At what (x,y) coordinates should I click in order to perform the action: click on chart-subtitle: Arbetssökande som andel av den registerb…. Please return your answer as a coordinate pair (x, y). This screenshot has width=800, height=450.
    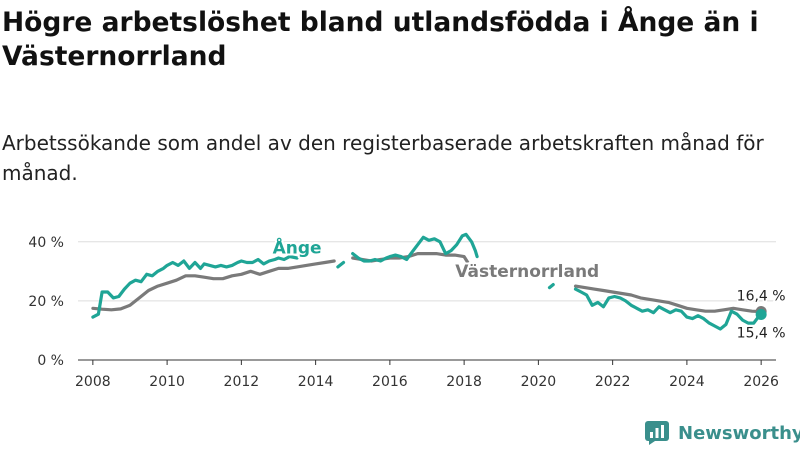
    Looking at the image, I should click on (383, 158).